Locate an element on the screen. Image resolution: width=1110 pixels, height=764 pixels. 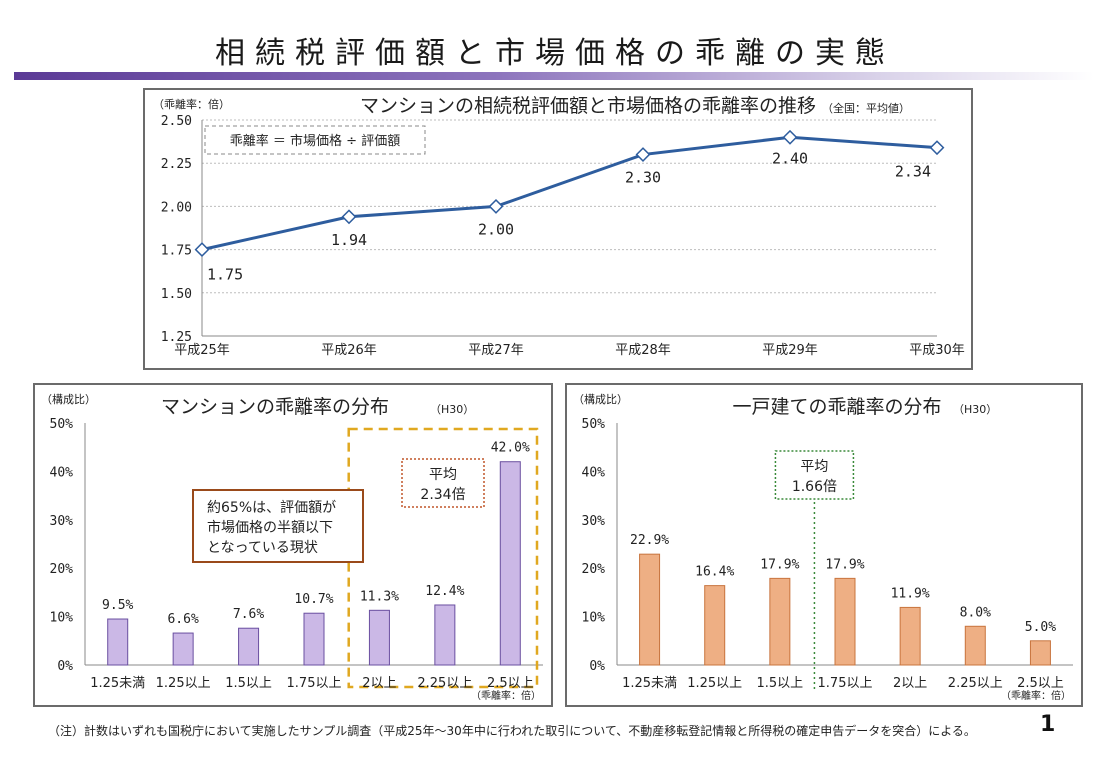
bar-value-label: 5.0% is located at coordinates (1040, 627).